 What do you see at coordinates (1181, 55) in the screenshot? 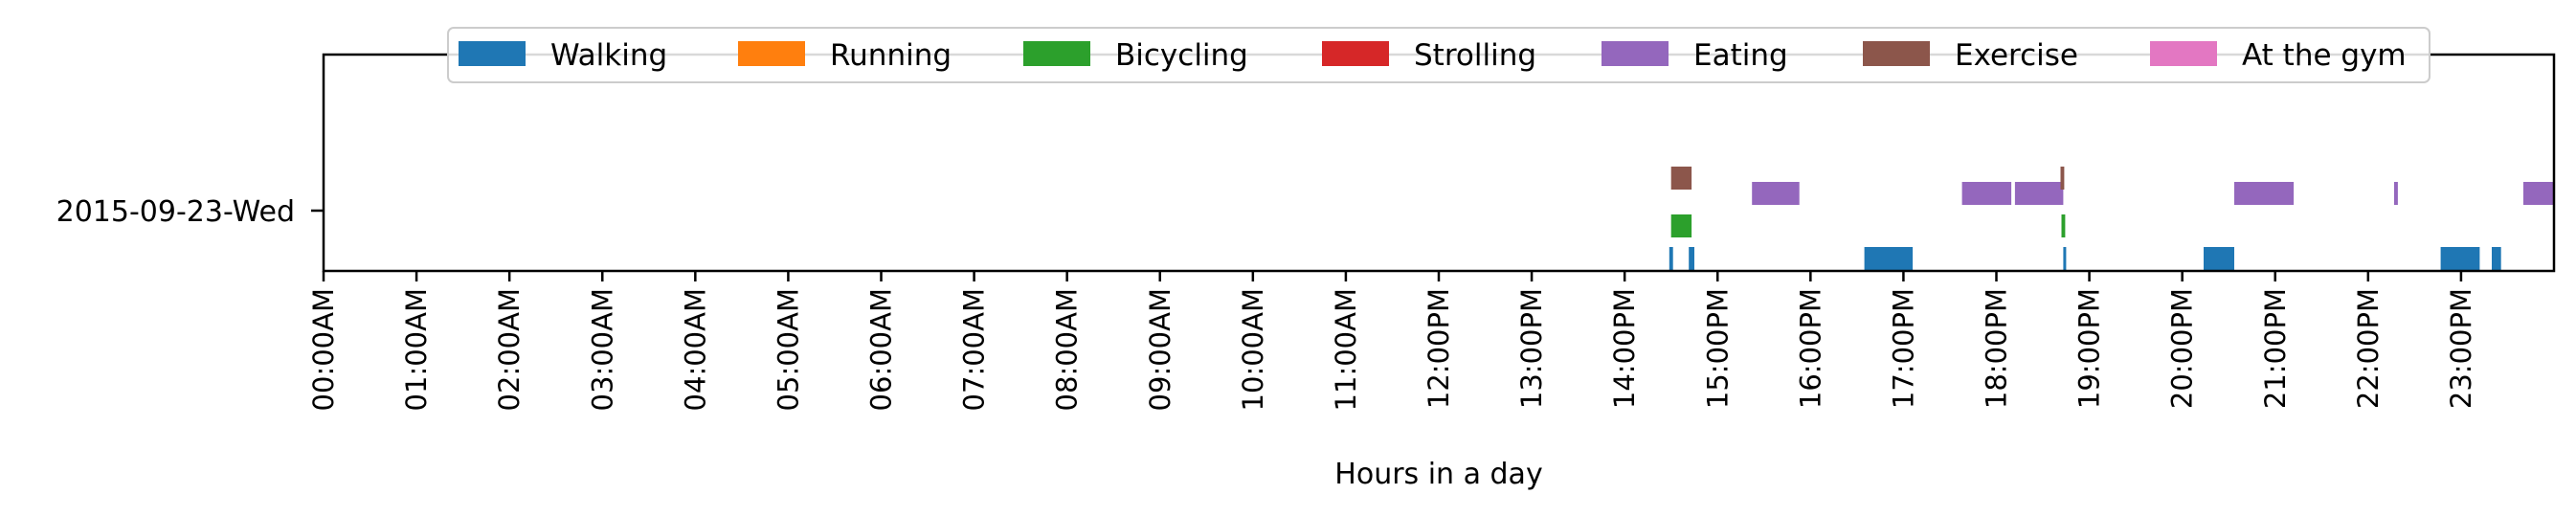
I see `legend-label-bicycling: Bicycling` at bounding box center [1181, 55].